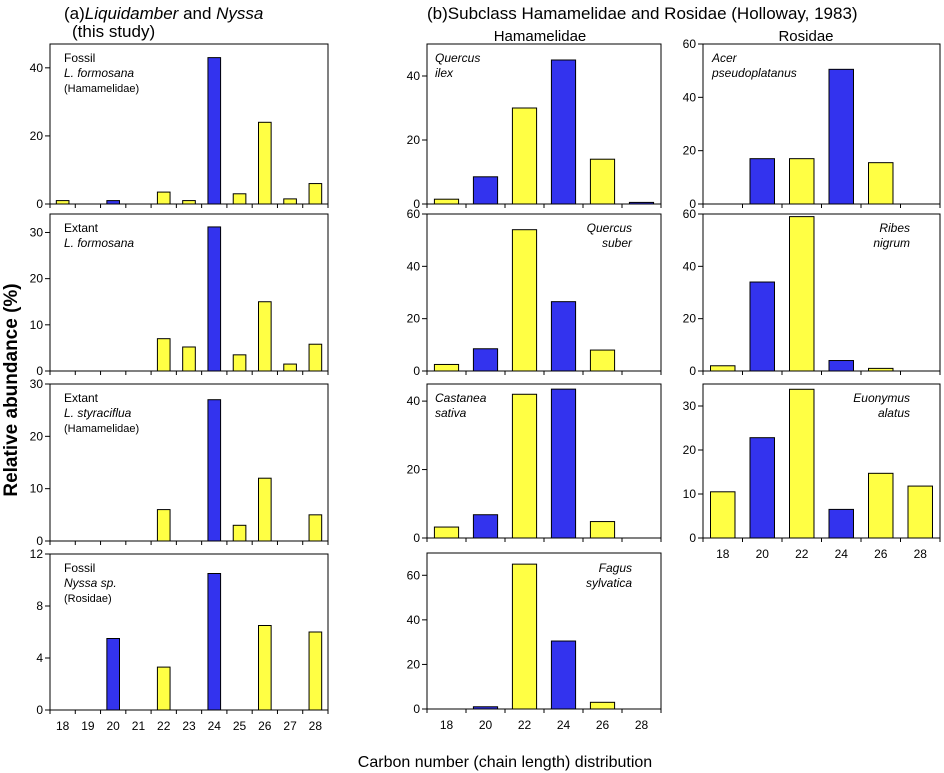  I want to click on xtick-label-h4-20: 20, so click(486, 725).